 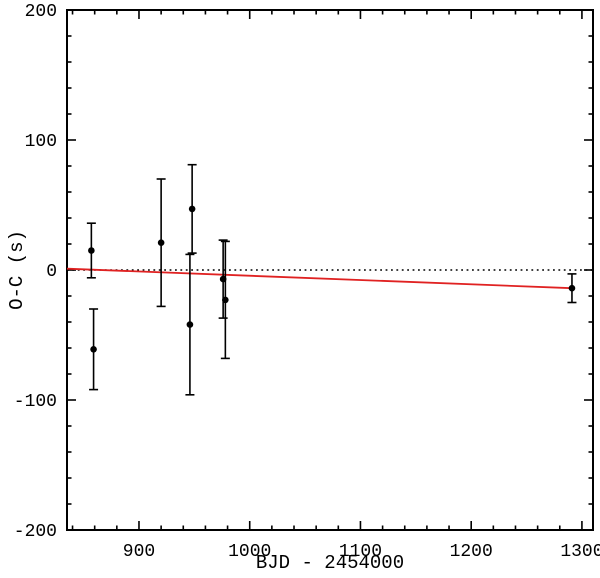 What do you see at coordinates (35, 532) in the screenshot?
I see `y-tick-label: -200` at bounding box center [35, 532].